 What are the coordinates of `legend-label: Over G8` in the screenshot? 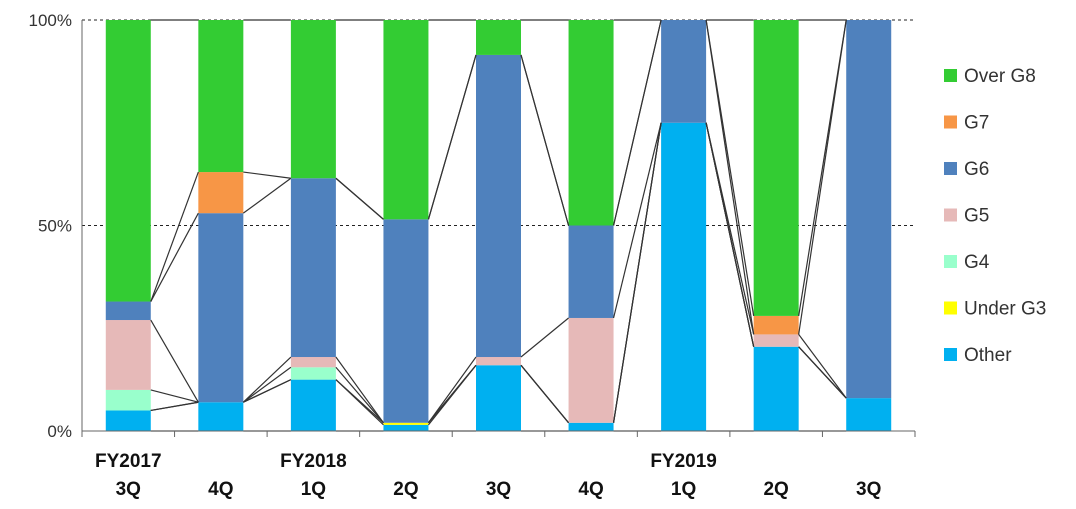 It's located at (1000, 76).